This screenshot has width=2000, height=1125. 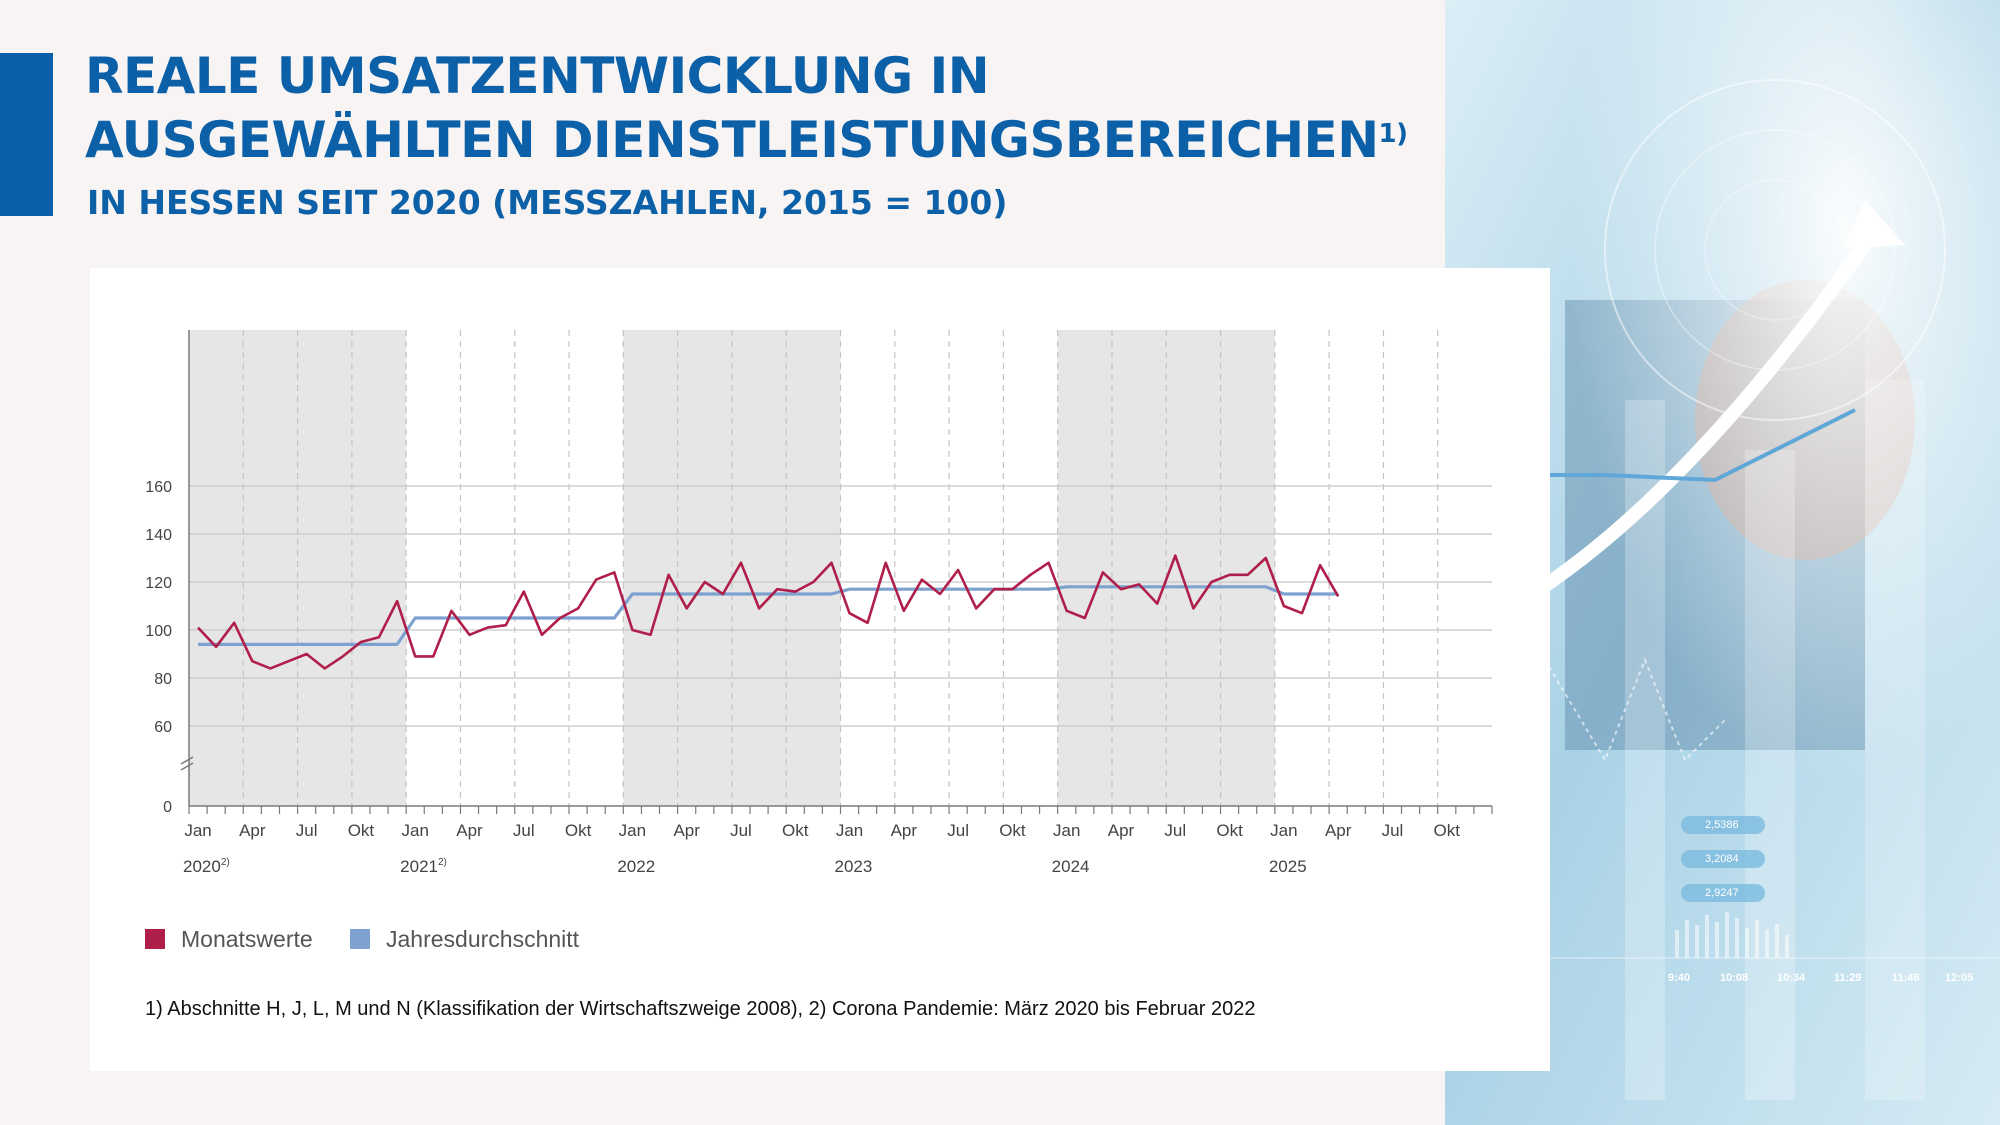 What do you see at coordinates (732, 140) in the screenshot?
I see `title-line-2: AUSGEWÄHLTEN DIENSTLEISTUNGSBEREICHEN` at bounding box center [732, 140].